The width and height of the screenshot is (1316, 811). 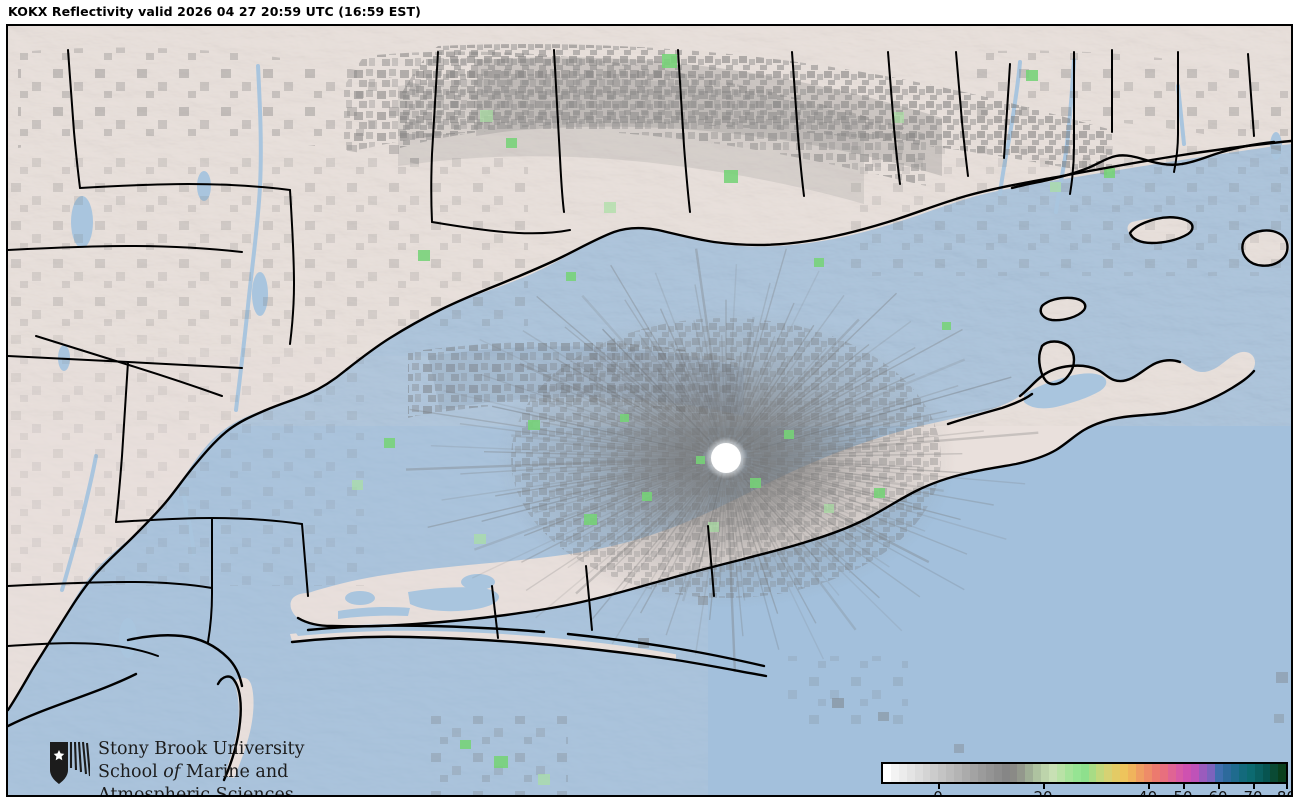 What do you see at coordinates (1253, 792) in the screenshot?
I see `colorbar-label-70: 70` at bounding box center [1253, 792].